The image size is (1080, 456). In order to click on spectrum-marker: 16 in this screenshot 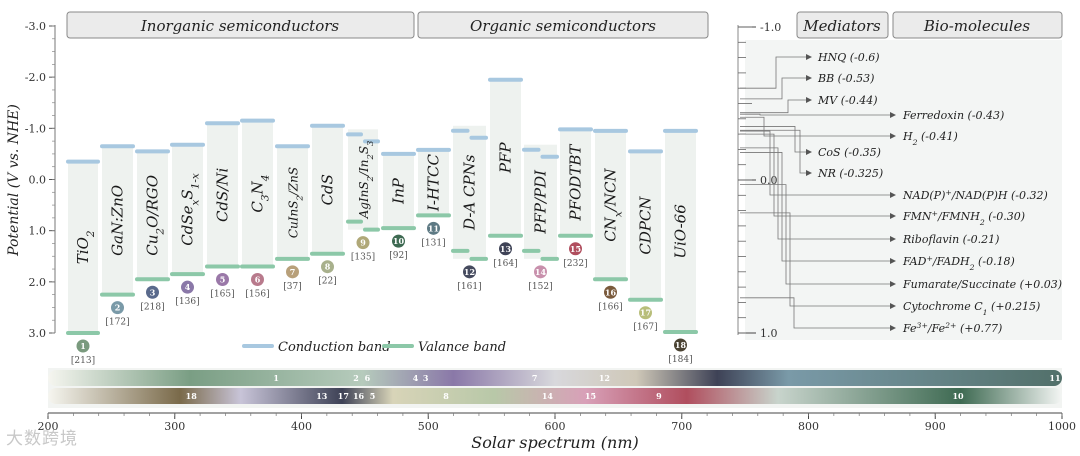, I will do `click(359, 396)`.